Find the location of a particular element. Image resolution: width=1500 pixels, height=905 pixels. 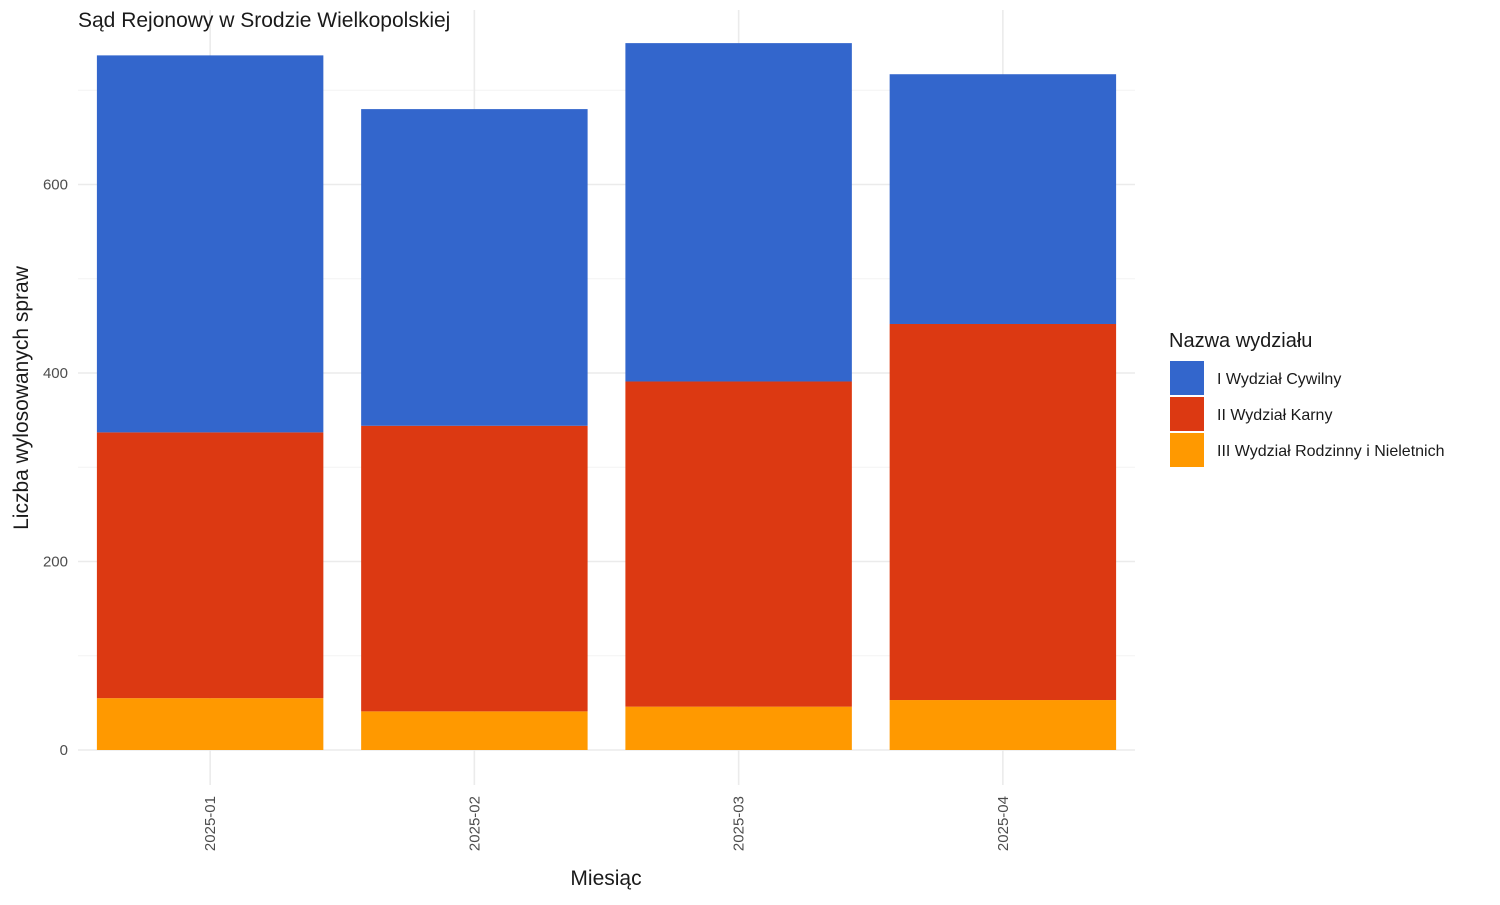

x-tick-label: 2025-01 is located at coordinates (210, 823).